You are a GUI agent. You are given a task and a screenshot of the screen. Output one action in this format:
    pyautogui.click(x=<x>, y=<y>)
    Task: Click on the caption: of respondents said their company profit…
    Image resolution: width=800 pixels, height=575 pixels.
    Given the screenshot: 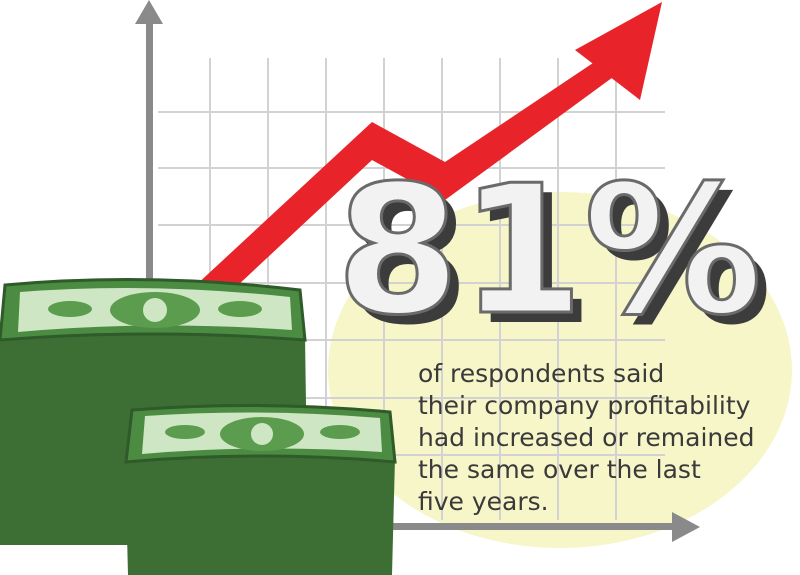 What is the action you would take?
    pyautogui.click(x=586, y=437)
    